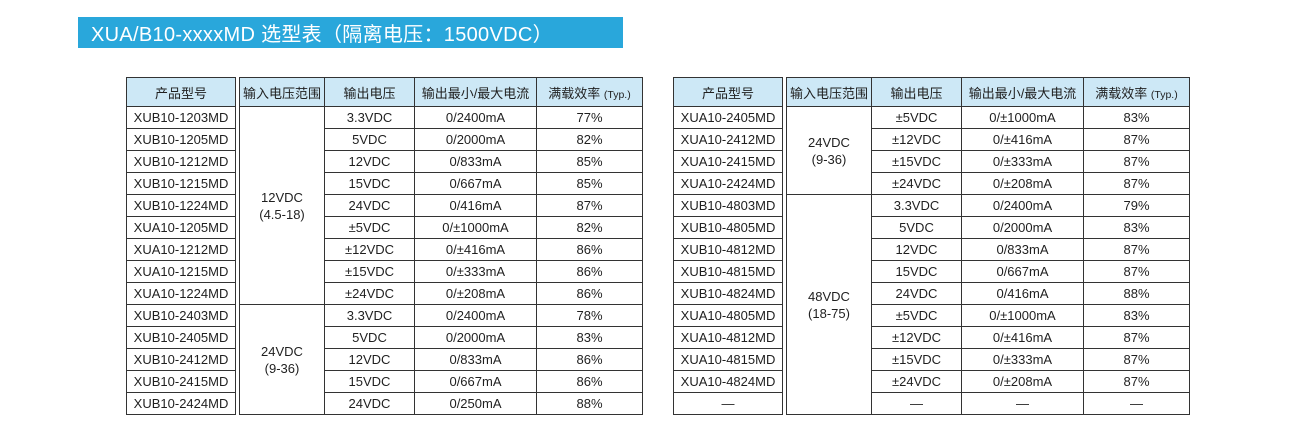  Describe the element at coordinates (728, 337) in the screenshot. I see `model-cell: XUA10-4812MD` at that location.